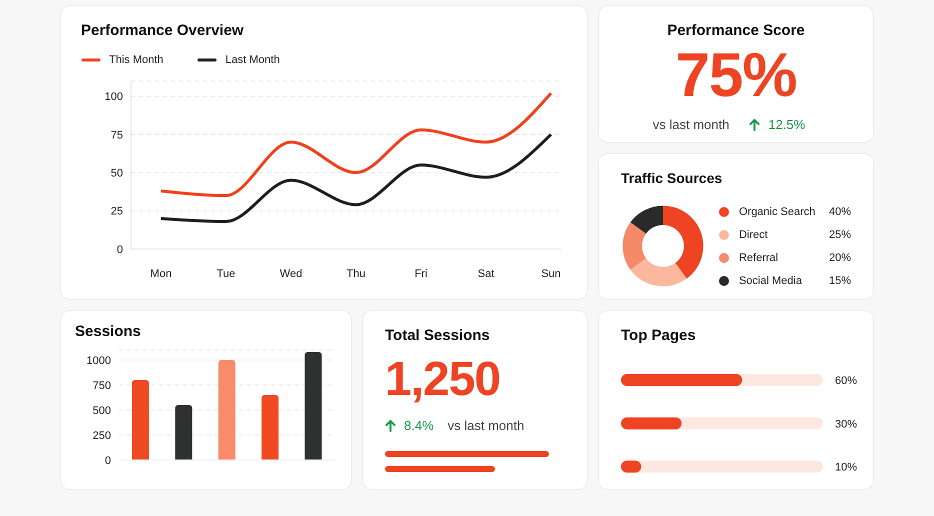 Image resolution: width=934 pixels, height=516 pixels. Describe the element at coordinates (486, 274) in the screenshot. I see `x-tick-label: Sat` at that location.